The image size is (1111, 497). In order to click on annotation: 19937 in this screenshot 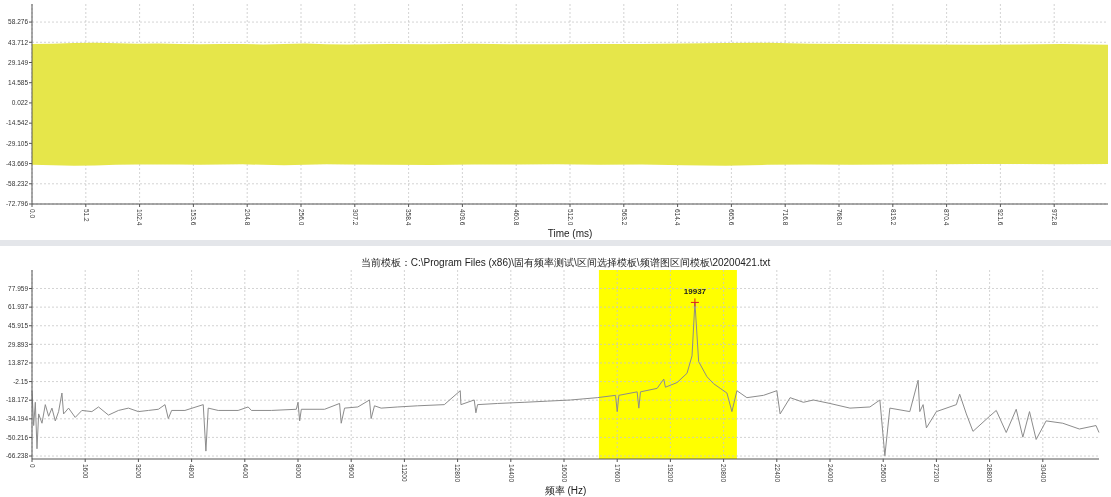, I will do `click(695, 292)`.